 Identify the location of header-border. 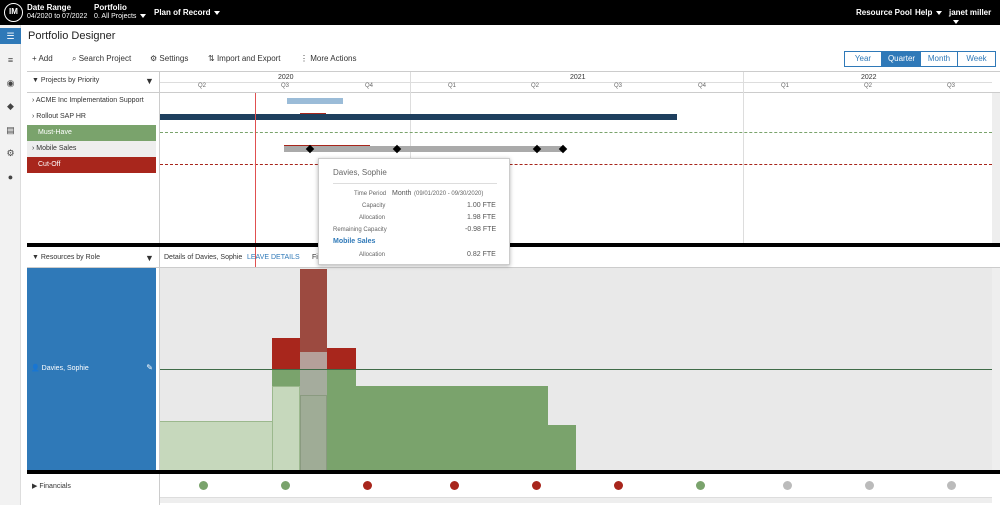
(513, 71).